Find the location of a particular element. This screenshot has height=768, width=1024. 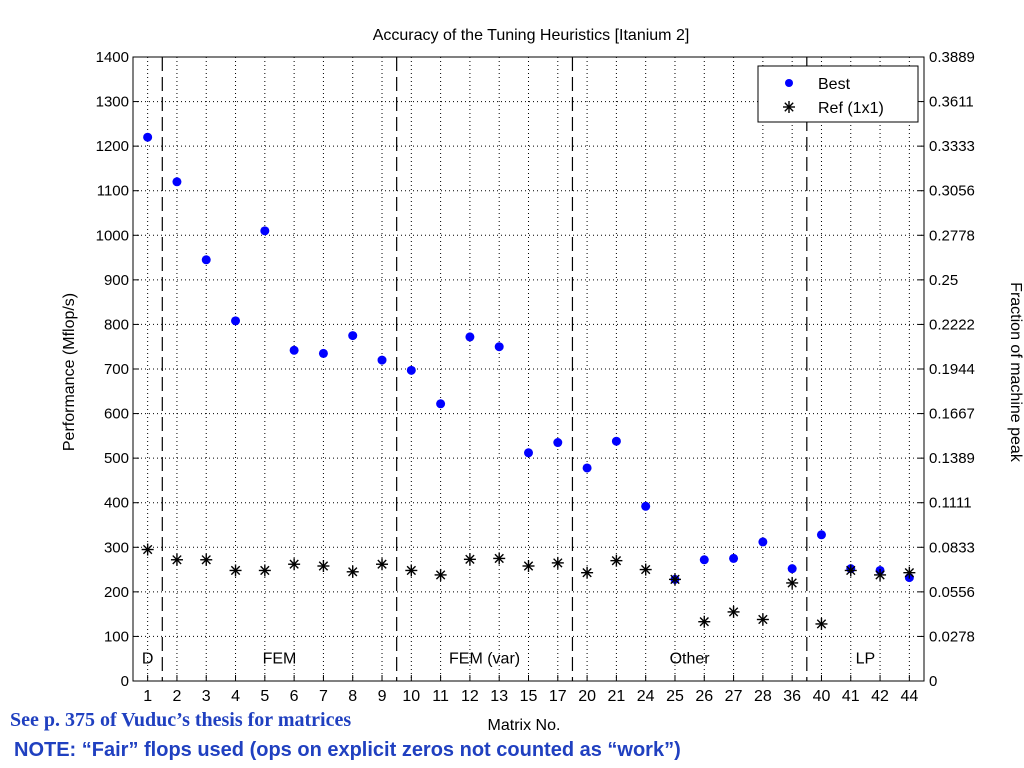

y-tick-label-right: 0.1389 is located at coordinates (952, 458).